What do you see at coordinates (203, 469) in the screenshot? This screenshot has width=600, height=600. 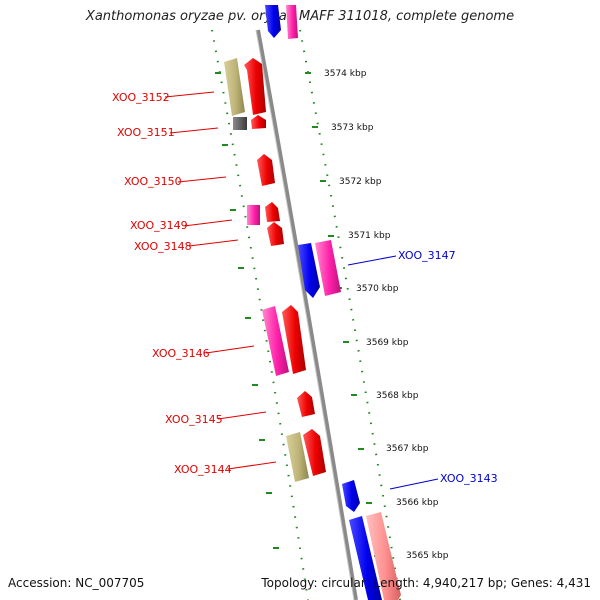 I see `gene-label-xoo_3144: XOO_3144` at bounding box center [203, 469].